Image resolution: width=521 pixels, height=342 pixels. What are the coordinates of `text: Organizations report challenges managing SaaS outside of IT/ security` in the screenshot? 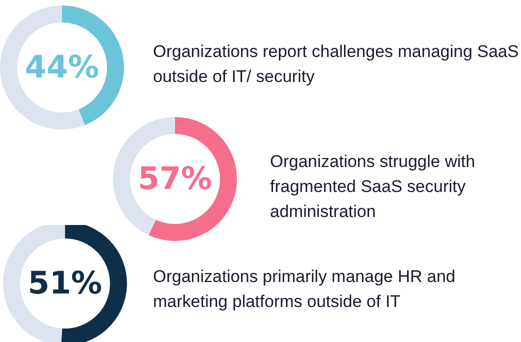 It's located at (337, 64).